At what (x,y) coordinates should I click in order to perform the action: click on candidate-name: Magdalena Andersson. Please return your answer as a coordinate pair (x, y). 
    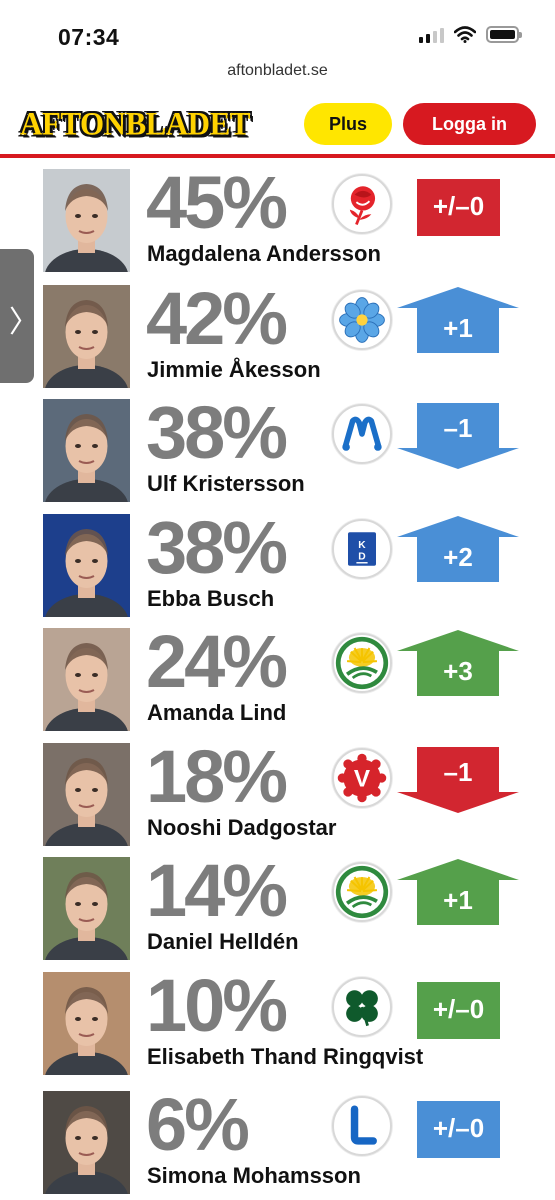
    Looking at the image, I should click on (264, 253).